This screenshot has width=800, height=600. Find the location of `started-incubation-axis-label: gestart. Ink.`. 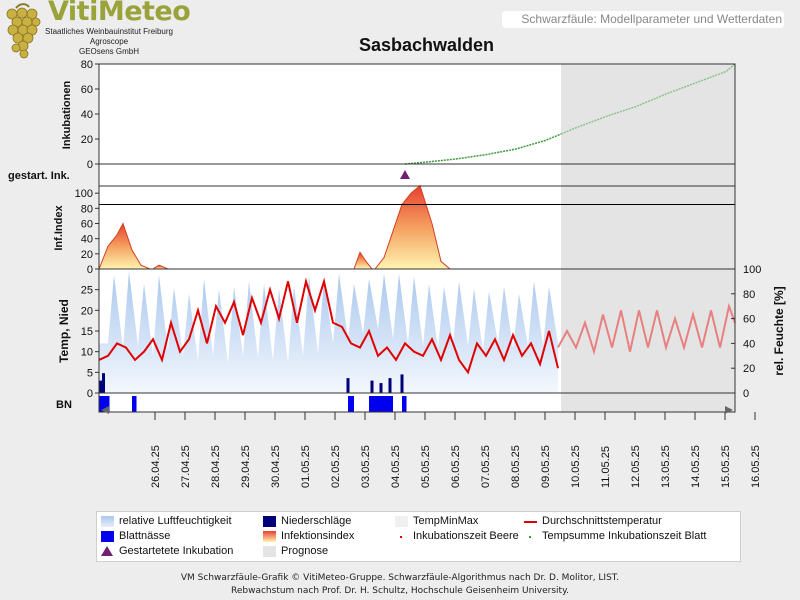

started-incubation-axis-label: gestart. Ink. is located at coordinates (39, 176).